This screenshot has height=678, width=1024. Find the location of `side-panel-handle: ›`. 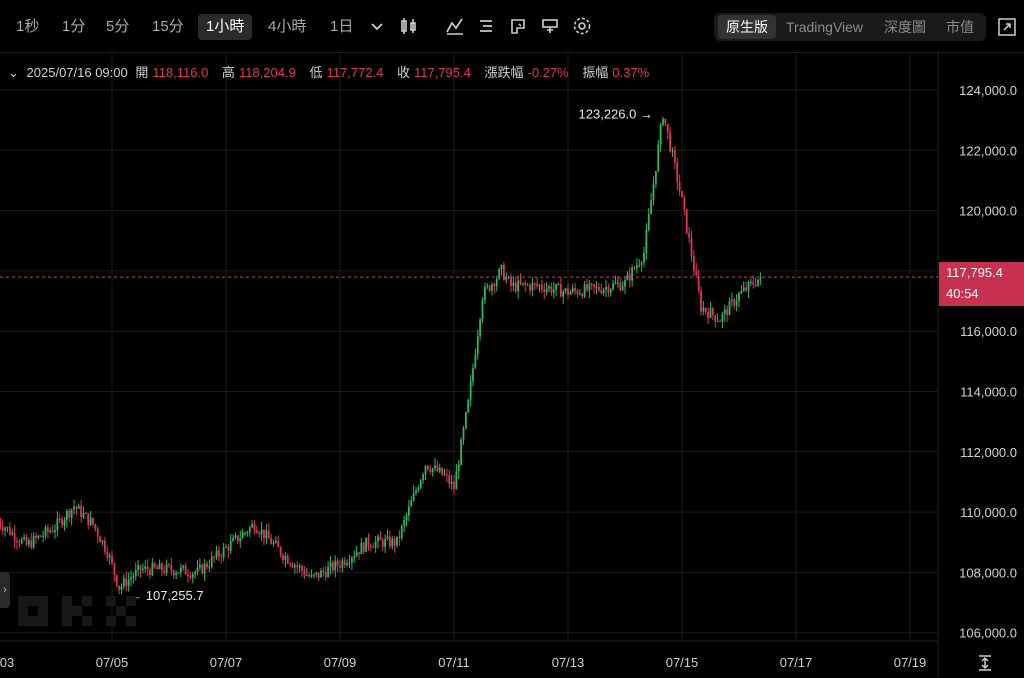

side-panel-handle: › is located at coordinates (5, 590).